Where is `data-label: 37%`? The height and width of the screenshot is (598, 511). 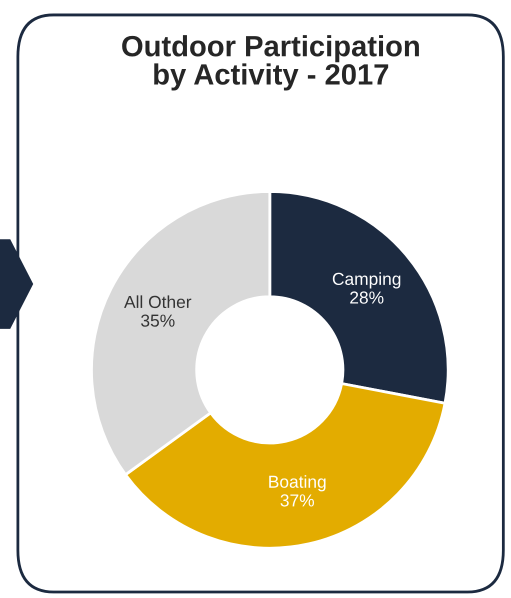 data-label: 37% is located at coordinates (297, 500).